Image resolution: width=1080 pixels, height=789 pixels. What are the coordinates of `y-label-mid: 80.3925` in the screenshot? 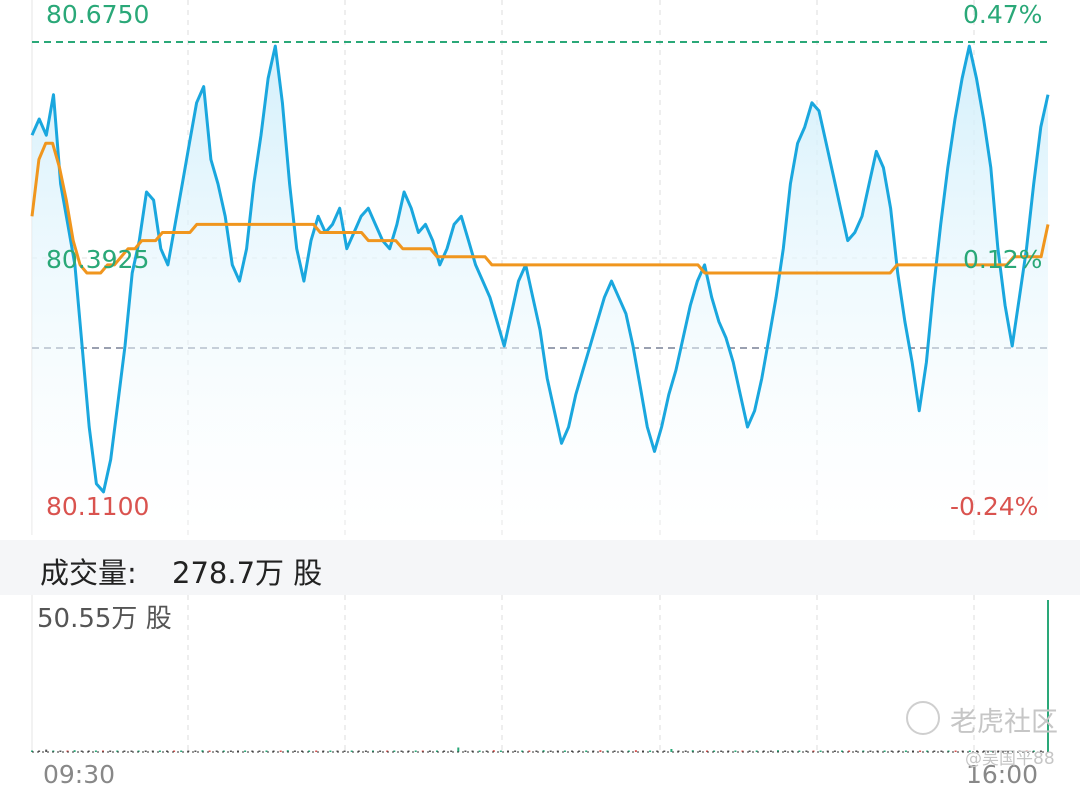 It's located at (98, 259).